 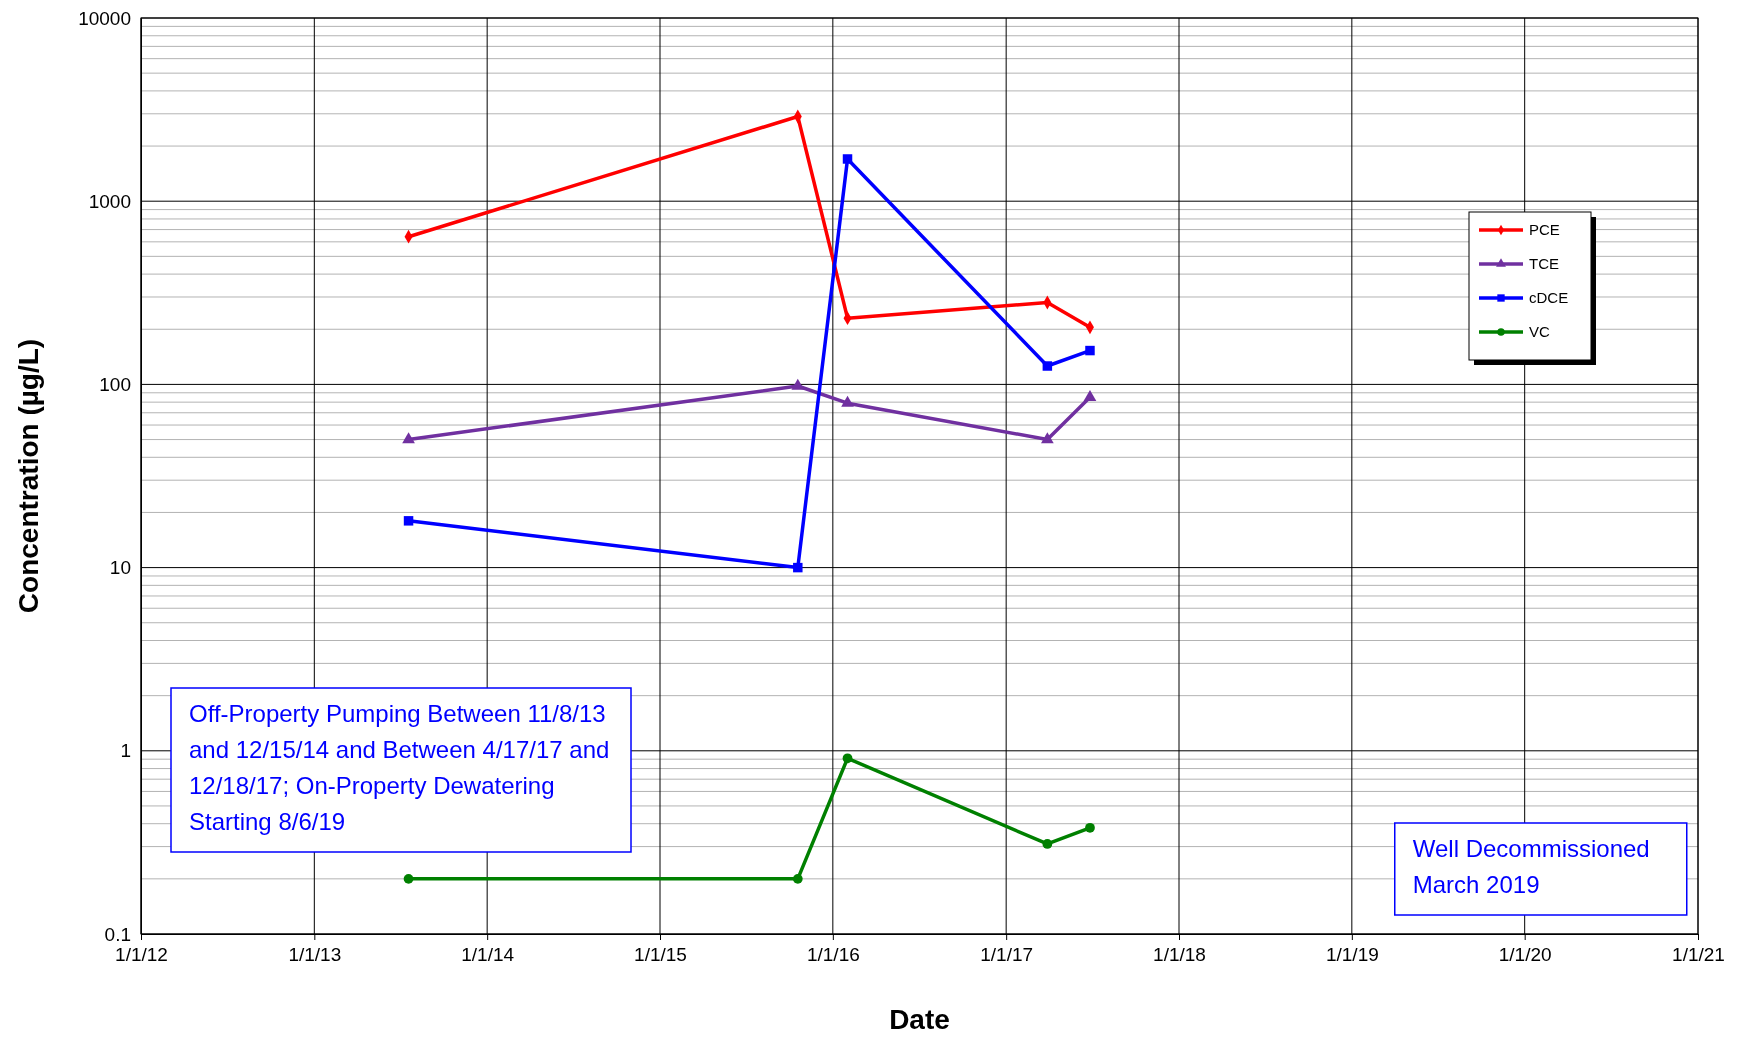 What do you see at coordinates (1525, 955) in the screenshot?
I see `x-tick-label: 1/1/20` at bounding box center [1525, 955].